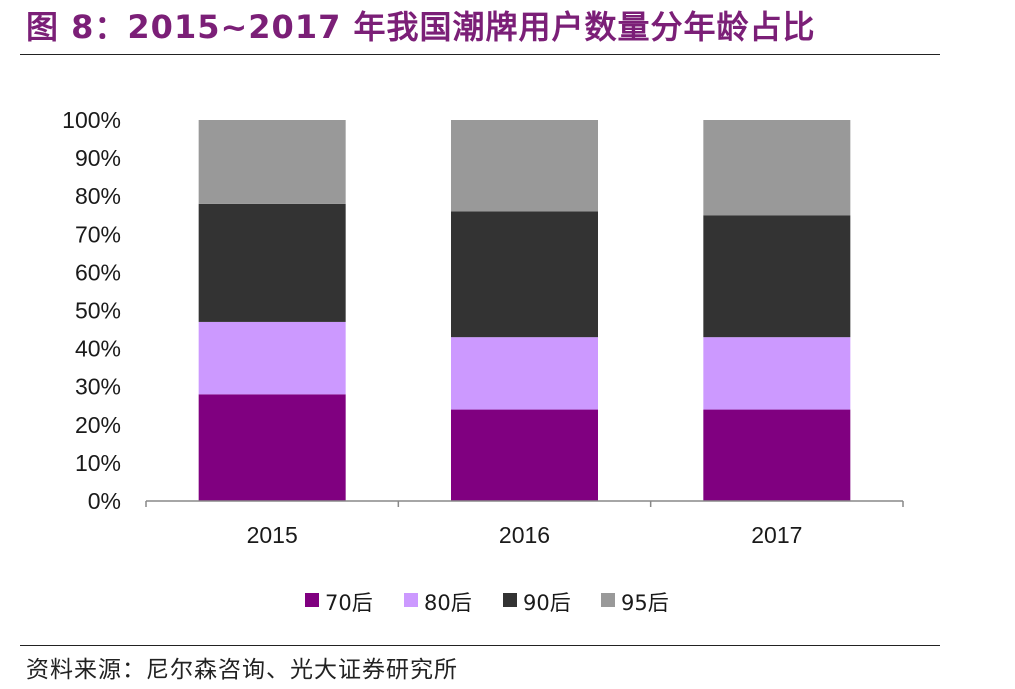 The image size is (1015, 689). I want to click on legend-label: 90后, so click(547, 603).